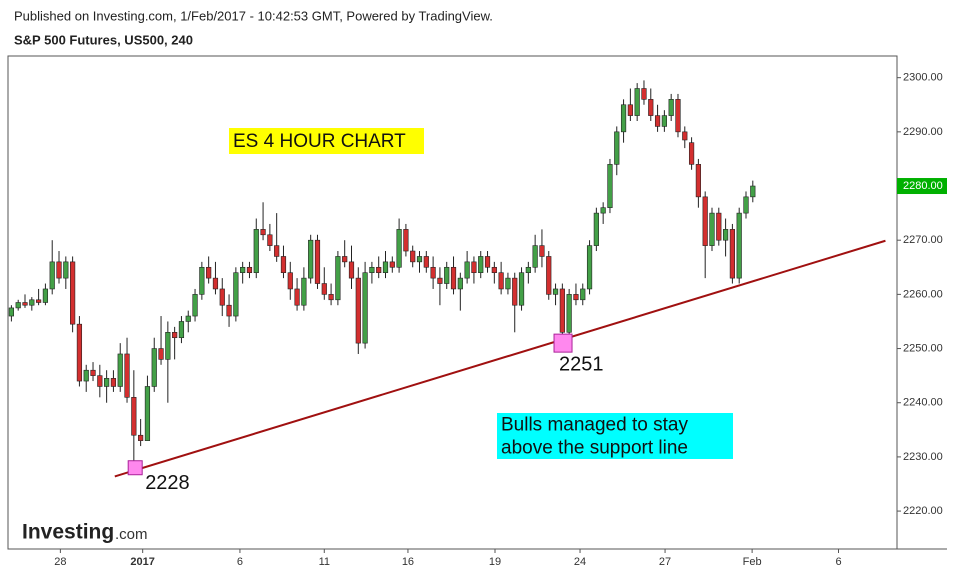 This screenshot has width=955, height=574. Describe the element at coordinates (923, 511) in the screenshot. I see `y-tick-label: 2220.00` at that location.